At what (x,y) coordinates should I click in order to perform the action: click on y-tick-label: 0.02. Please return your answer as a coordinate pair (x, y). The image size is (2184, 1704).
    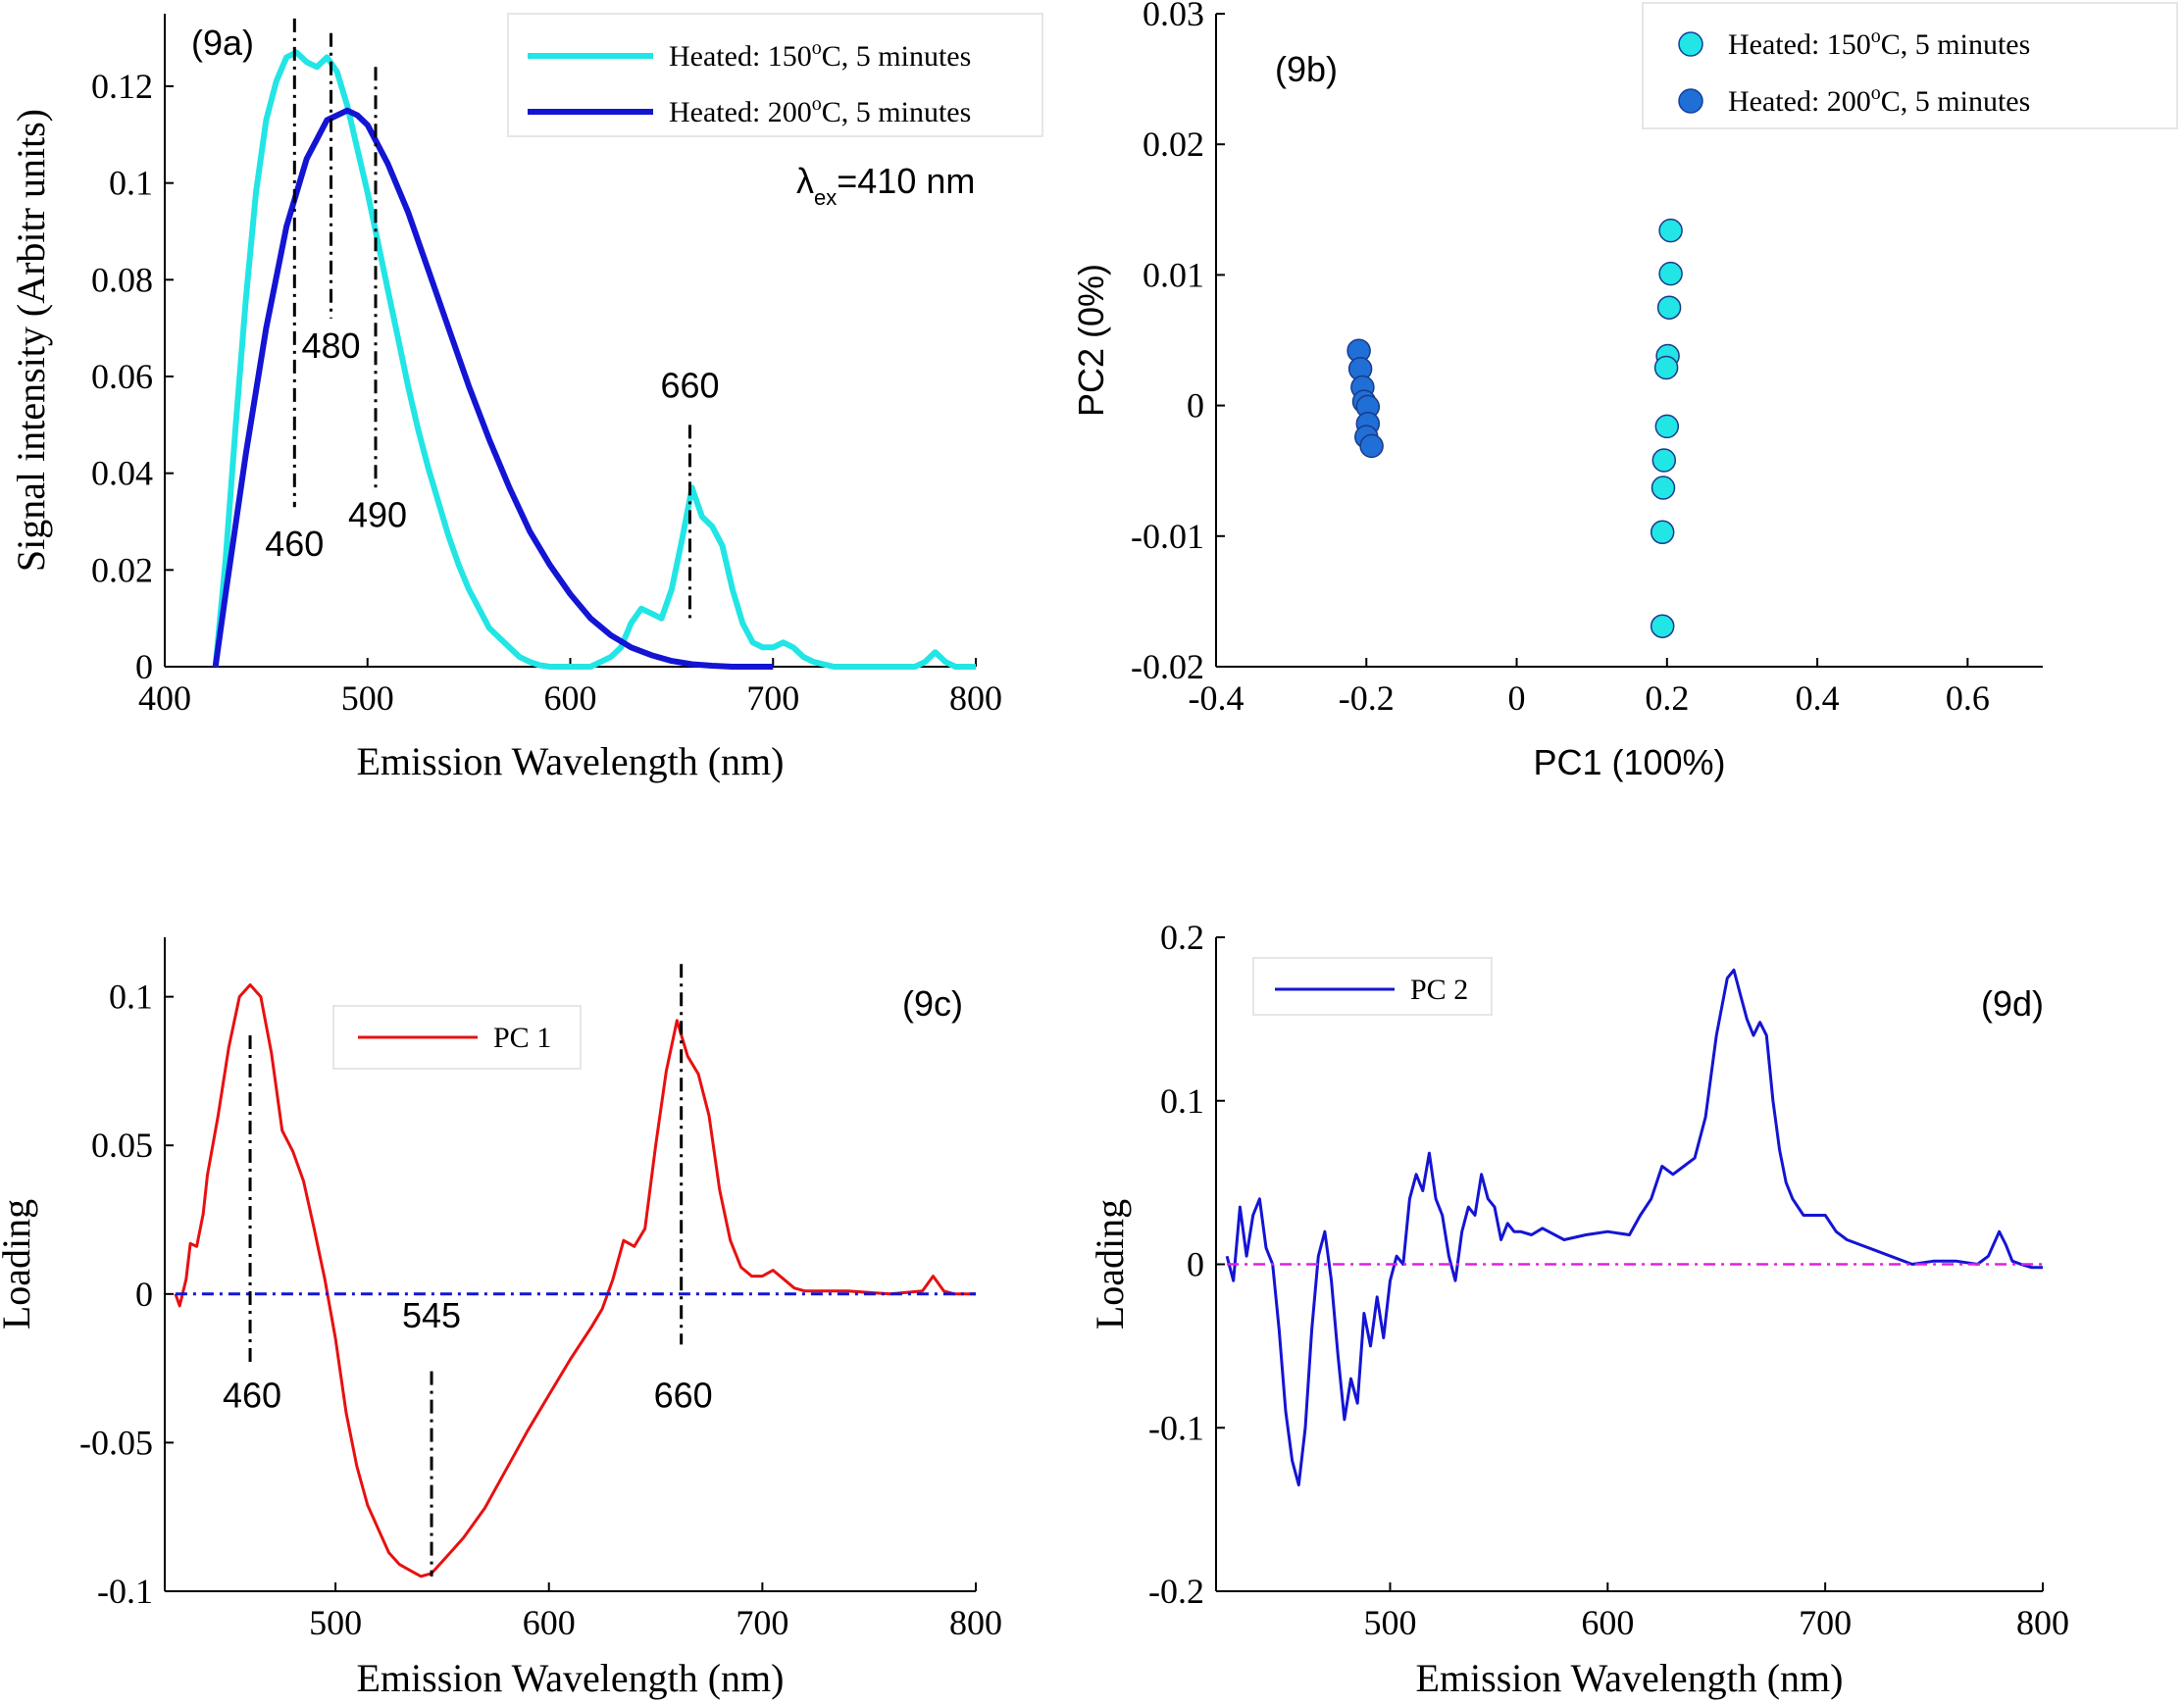
    Looking at the image, I should click on (1173, 144).